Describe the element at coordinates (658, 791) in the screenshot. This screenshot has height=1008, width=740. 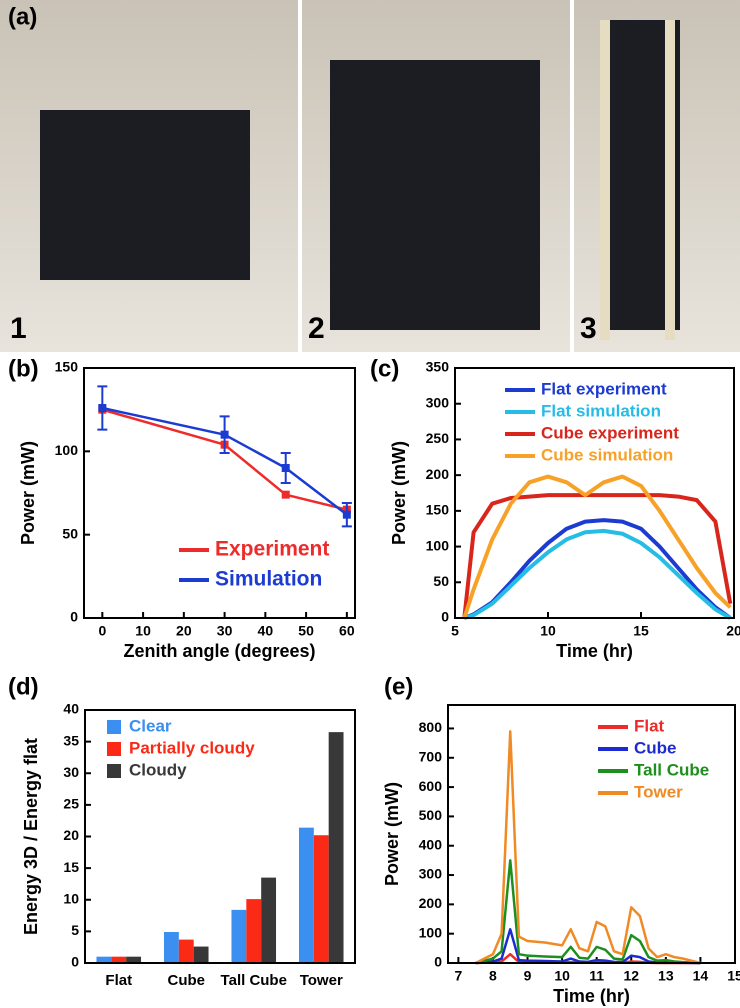
I see `legend-label: Tower` at that location.